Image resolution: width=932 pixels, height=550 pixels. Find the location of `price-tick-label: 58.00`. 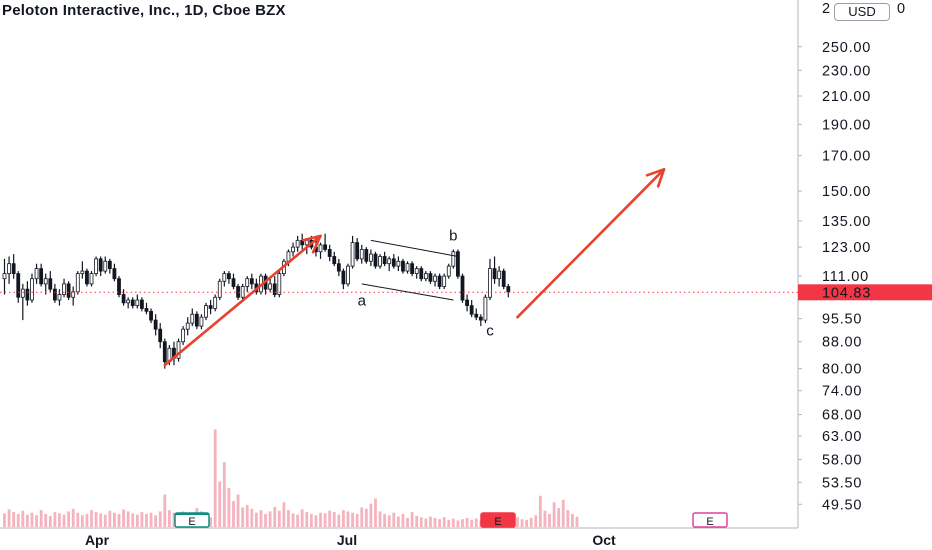

price-tick-label: 58.00 is located at coordinates (842, 461).